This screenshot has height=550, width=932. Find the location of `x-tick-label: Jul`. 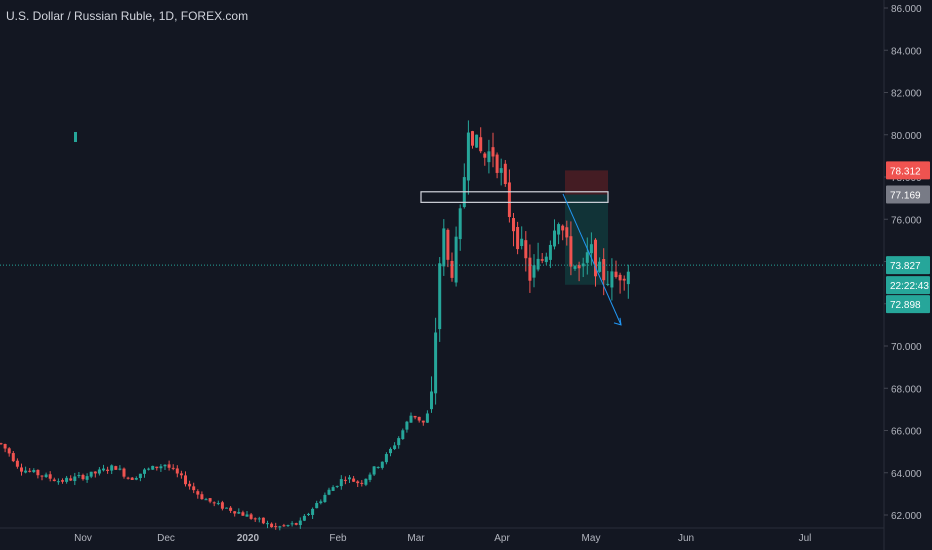

x-tick-label: Jul is located at coordinates (805, 538).